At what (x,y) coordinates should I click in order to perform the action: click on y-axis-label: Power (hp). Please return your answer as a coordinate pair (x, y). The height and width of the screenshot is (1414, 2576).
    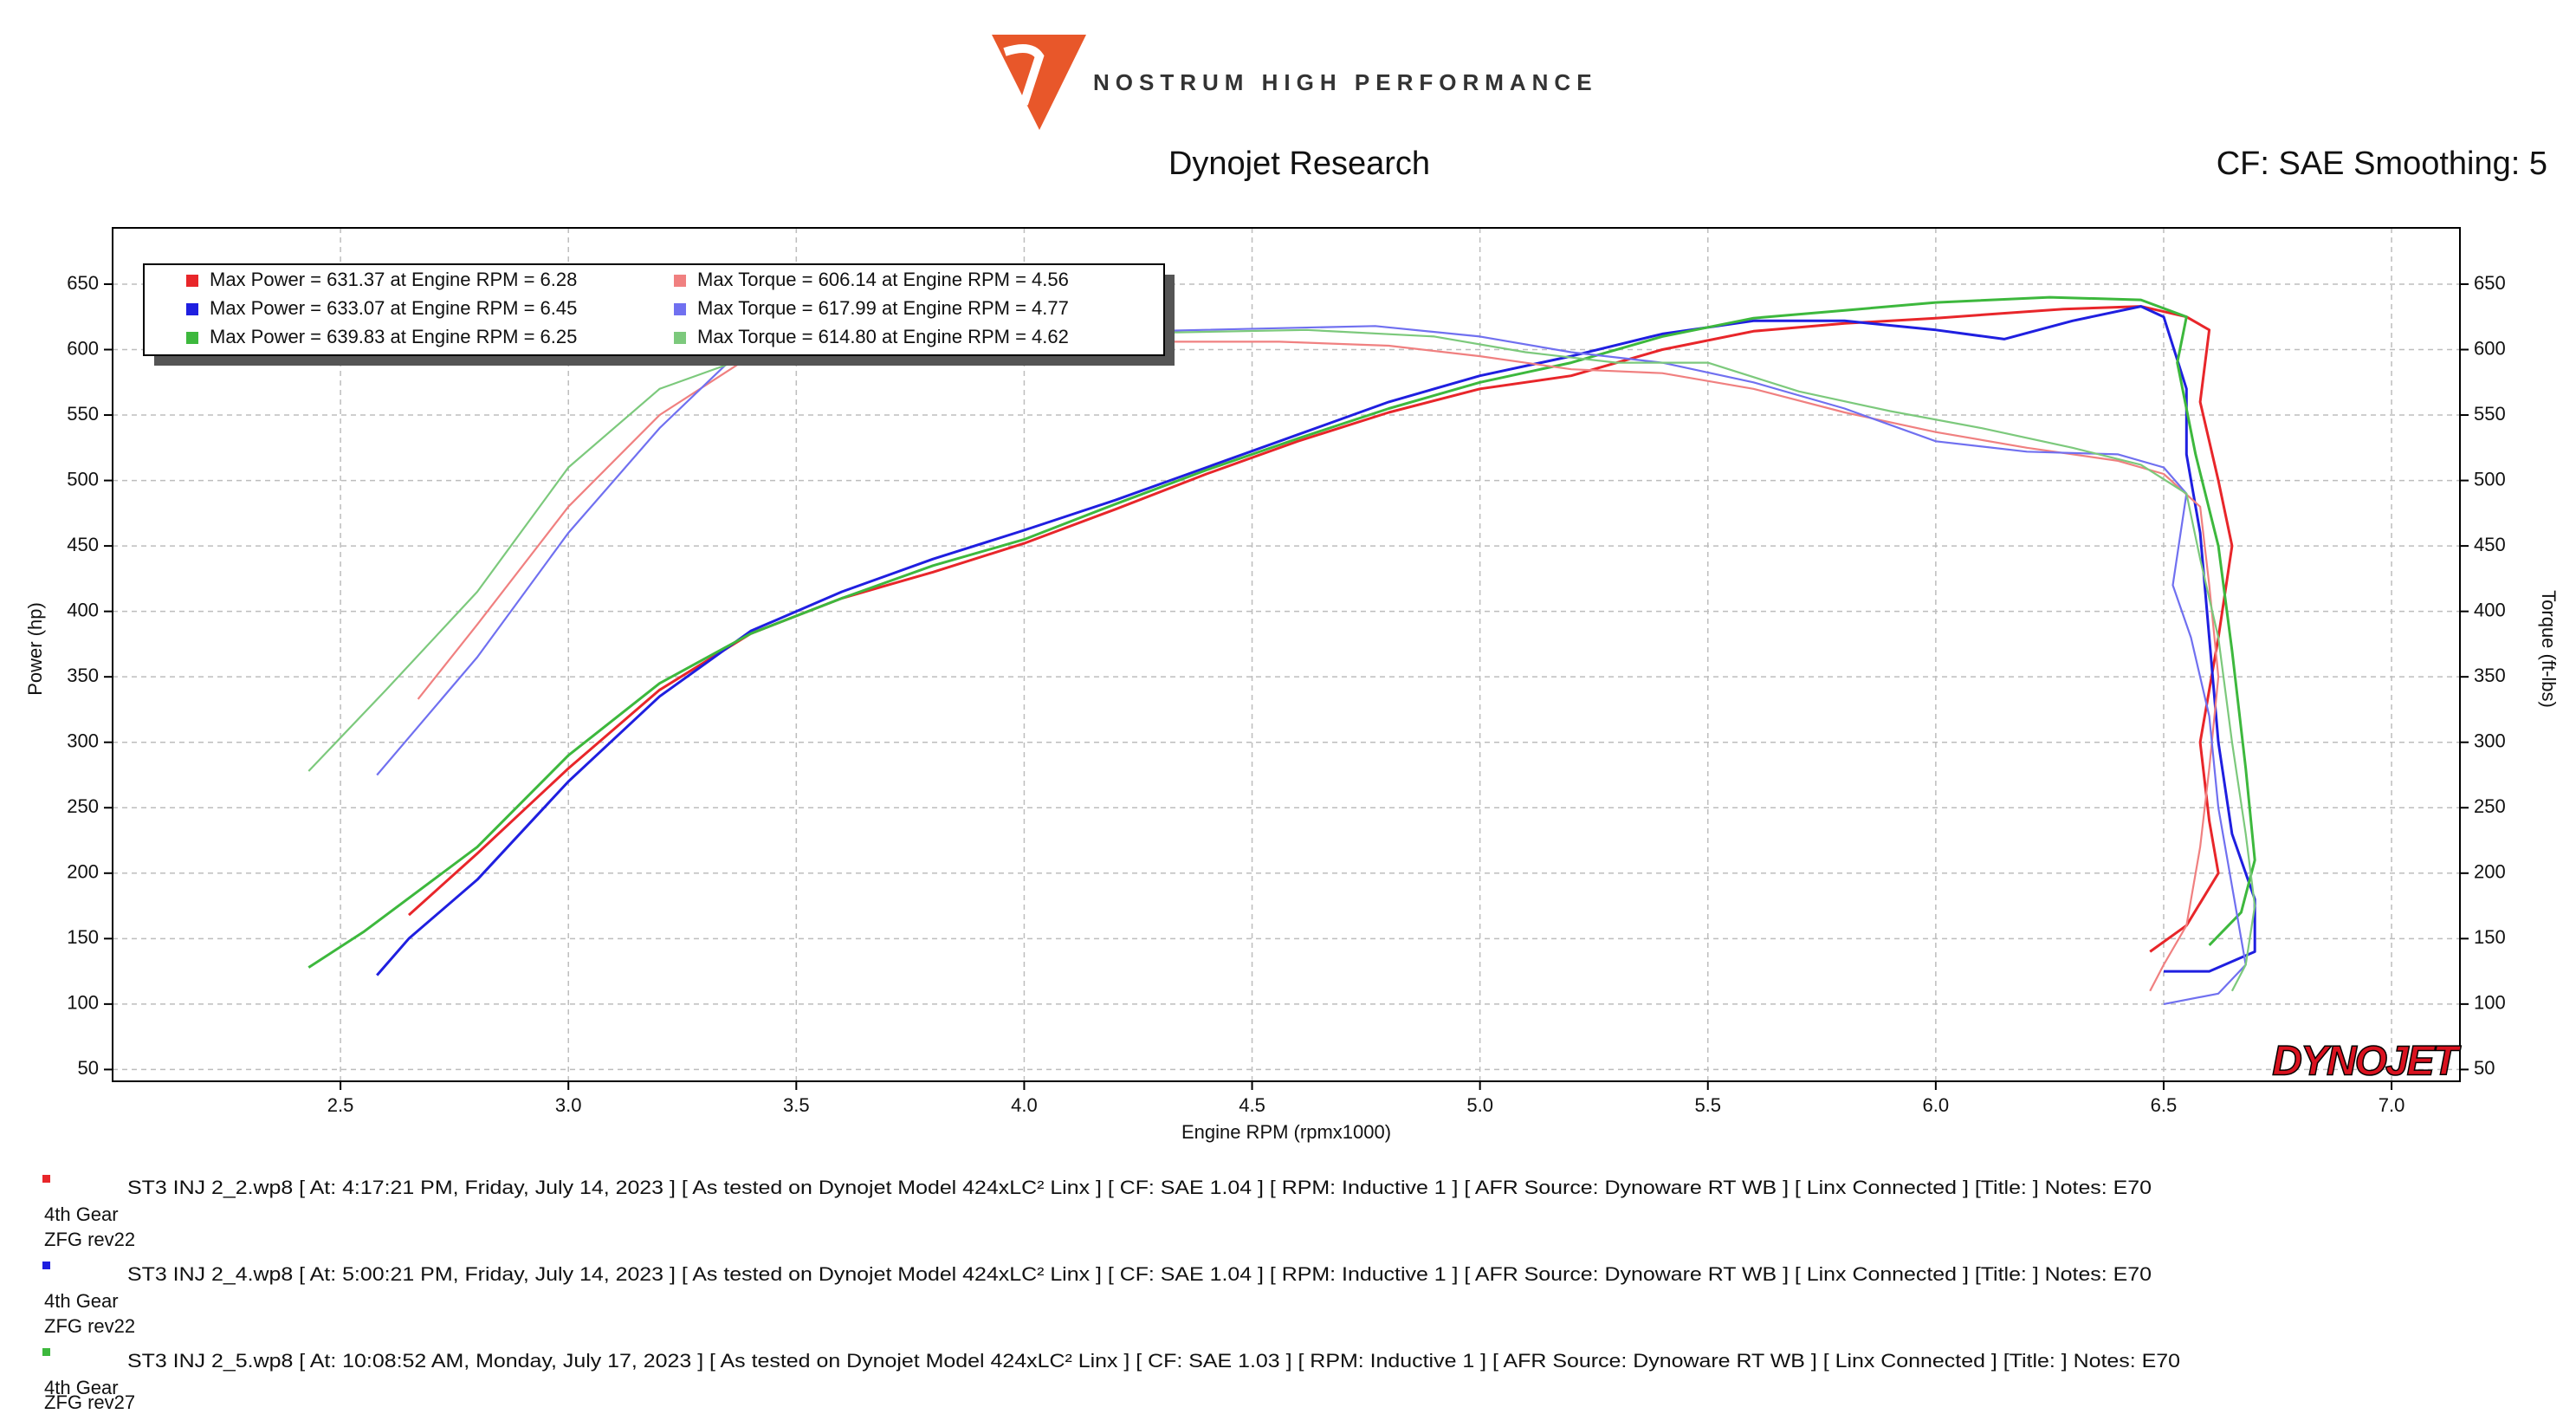
    Looking at the image, I should click on (35, 649).